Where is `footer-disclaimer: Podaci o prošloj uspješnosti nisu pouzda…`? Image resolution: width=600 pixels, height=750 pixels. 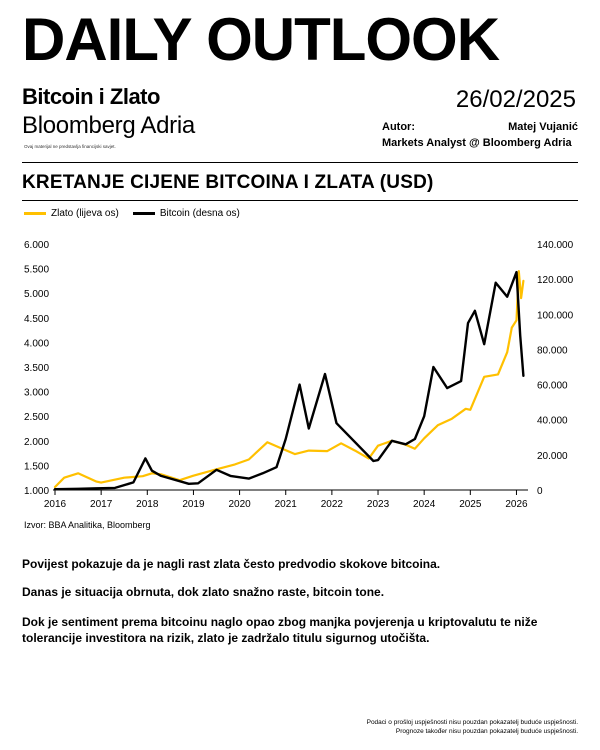 footer-disclaimer: Podaci o prošloj uspješnosti nisu pouzda… is located at coordinates (472, 727).